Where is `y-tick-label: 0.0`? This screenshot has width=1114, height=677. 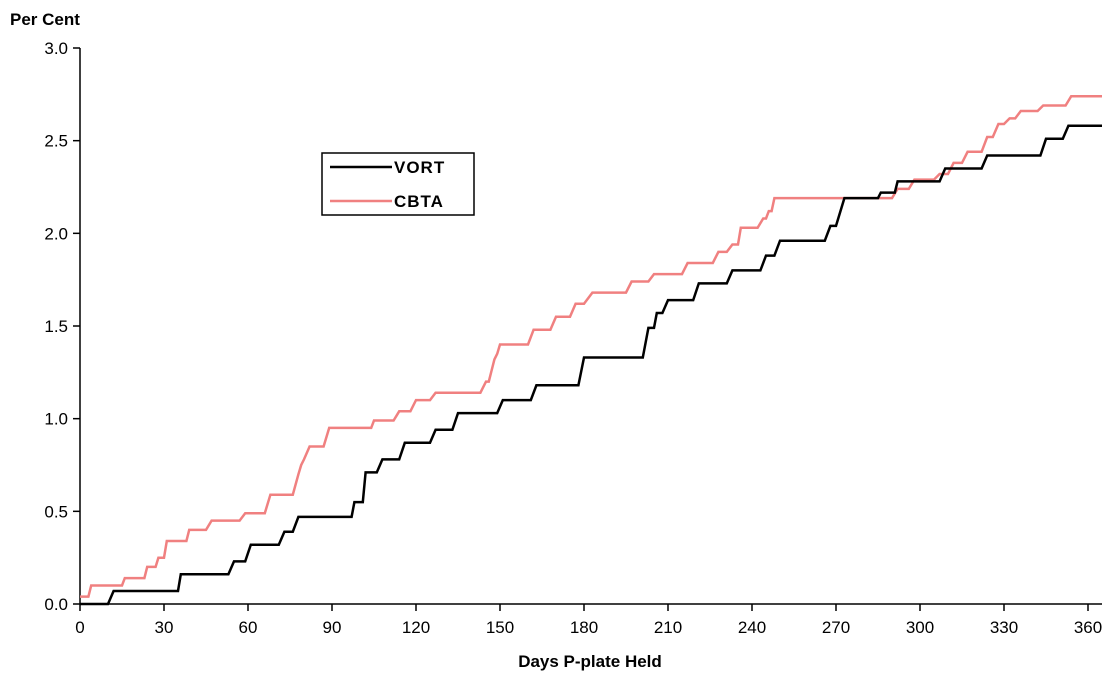 y-tick-label: 0.0 is located at coordinates (56, 604).